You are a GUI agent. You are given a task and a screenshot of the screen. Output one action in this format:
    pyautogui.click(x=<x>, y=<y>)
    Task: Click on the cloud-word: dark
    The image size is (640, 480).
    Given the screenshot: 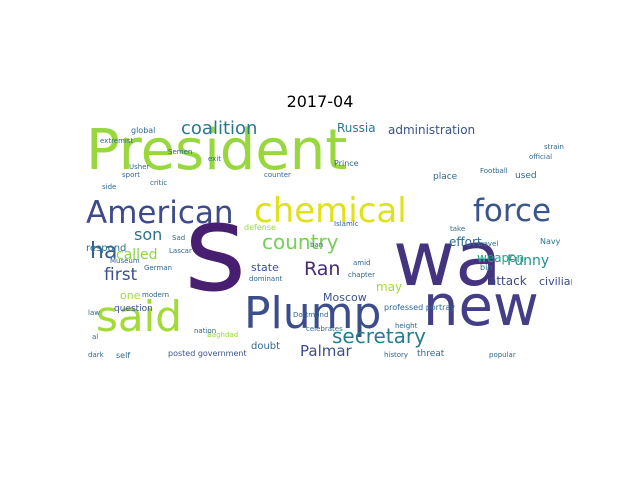 What is the action you would take?
    pyautogui.click(x=96, y=355)
    